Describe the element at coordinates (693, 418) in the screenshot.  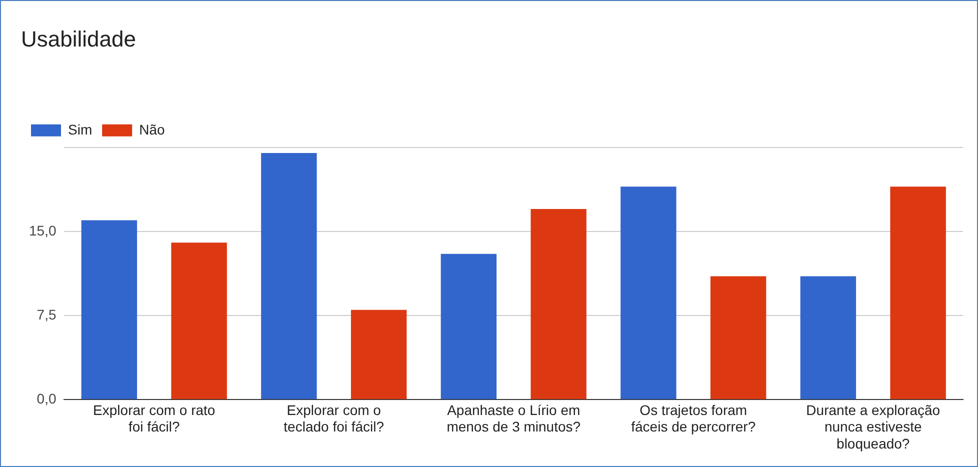
I see `x-tick-label: Os trajetos foram fáceis de percorrer?` at that location.